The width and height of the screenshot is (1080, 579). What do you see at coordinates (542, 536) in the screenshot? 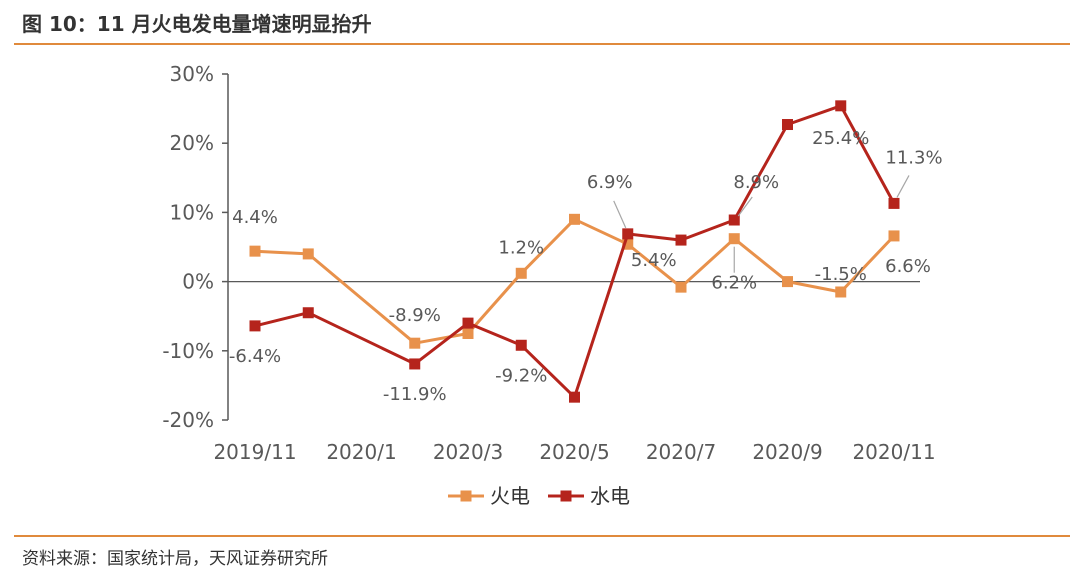
I see `bottom-divider` at bounding box center [542, 536].